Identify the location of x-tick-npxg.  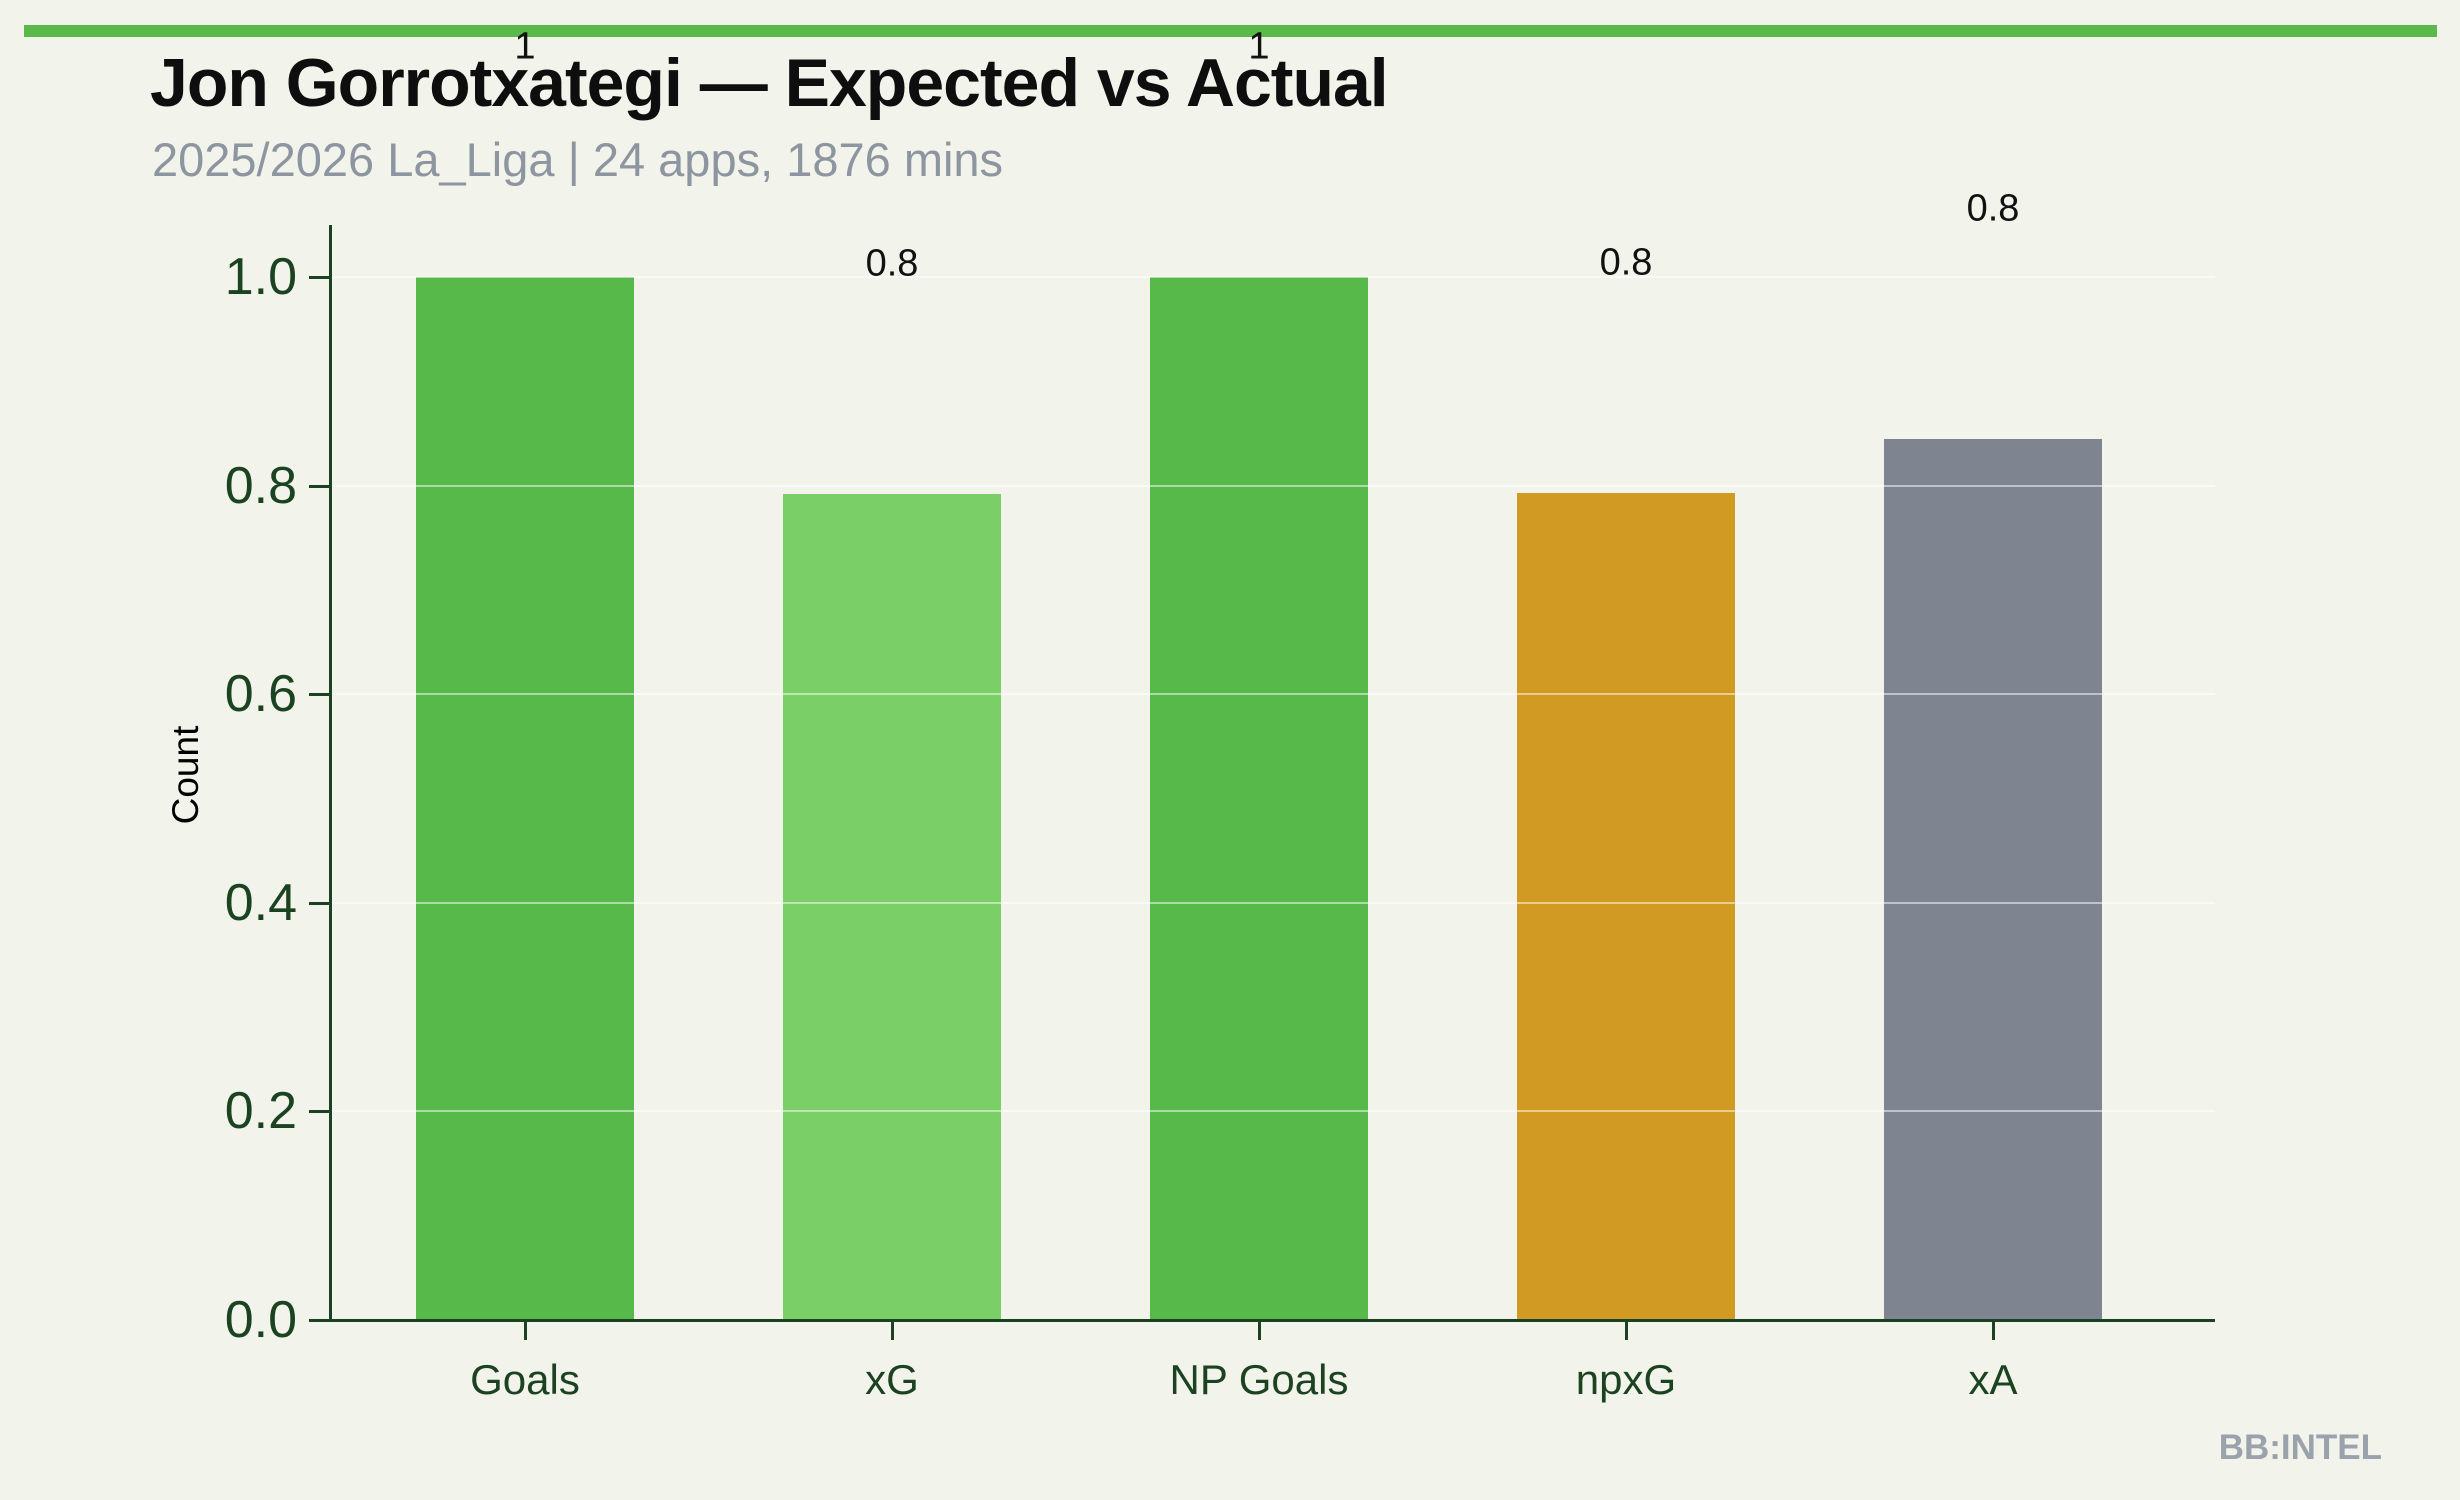
(1626, 1330).